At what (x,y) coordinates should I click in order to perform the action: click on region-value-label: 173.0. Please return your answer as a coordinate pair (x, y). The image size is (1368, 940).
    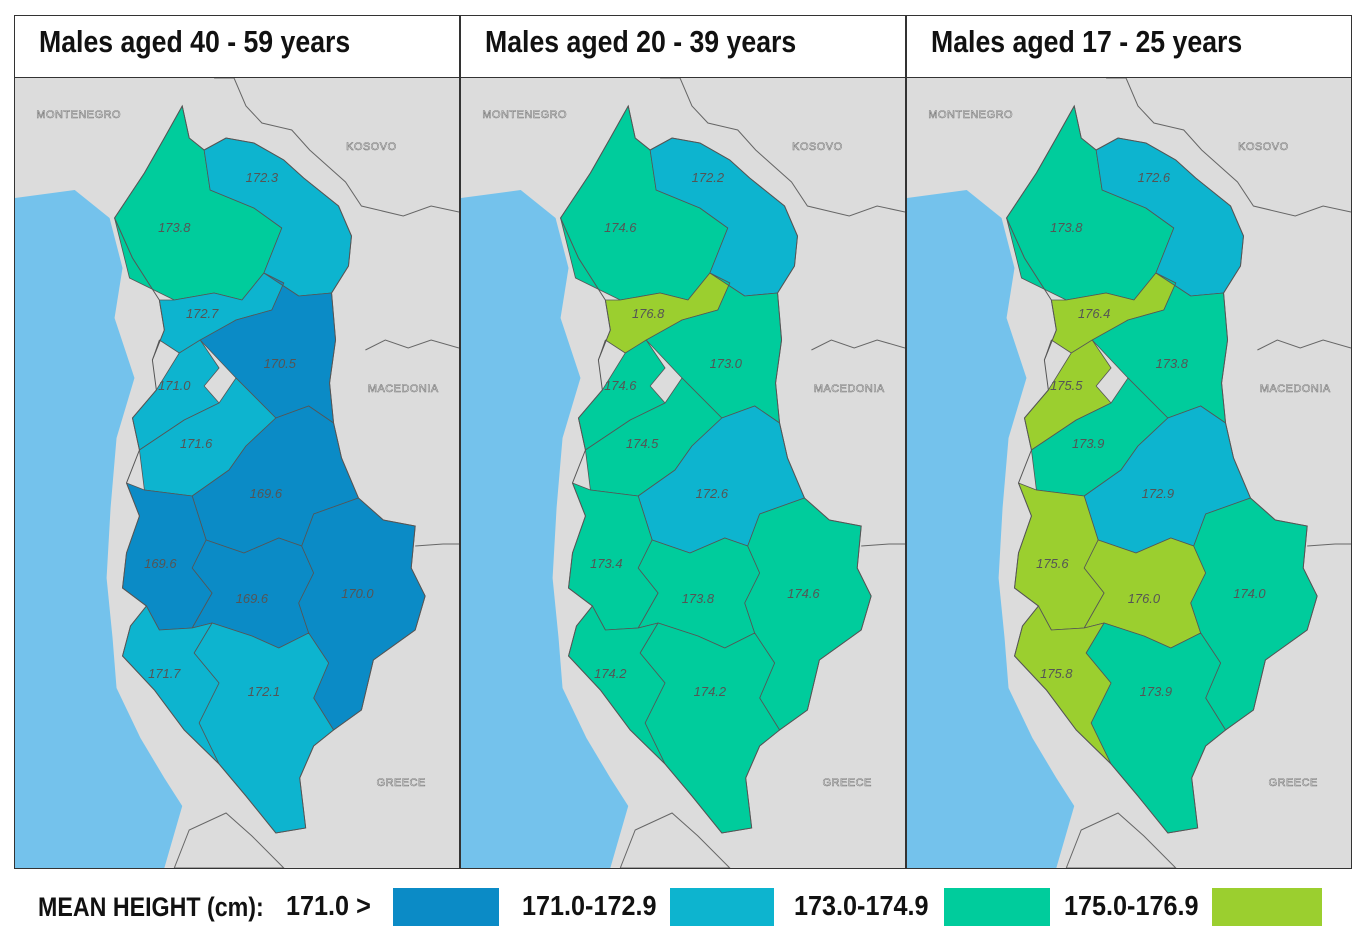
    Looking at the image, I should click on (726, 363).